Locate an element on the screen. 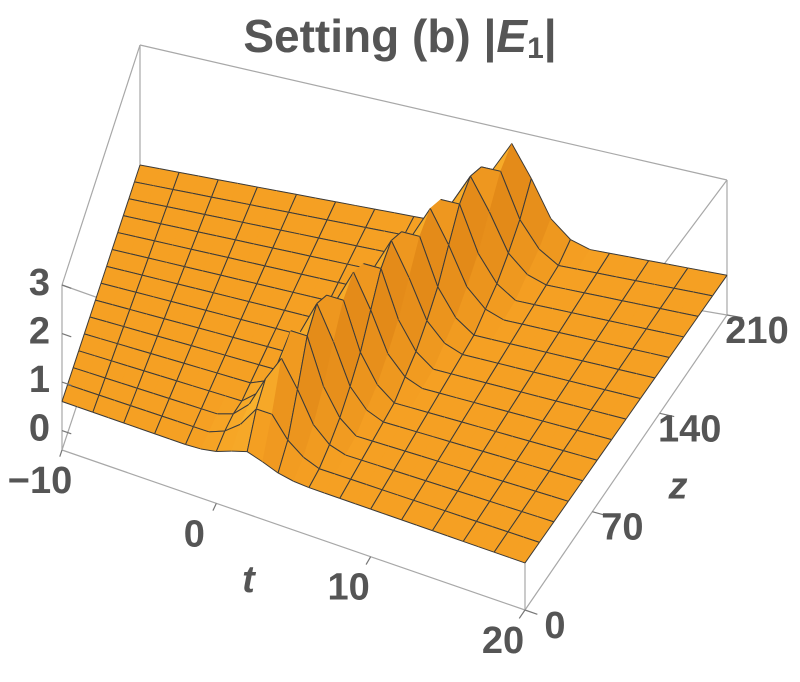 The image size is (800, 682). mesh-line is located at coordinates (239, 451).